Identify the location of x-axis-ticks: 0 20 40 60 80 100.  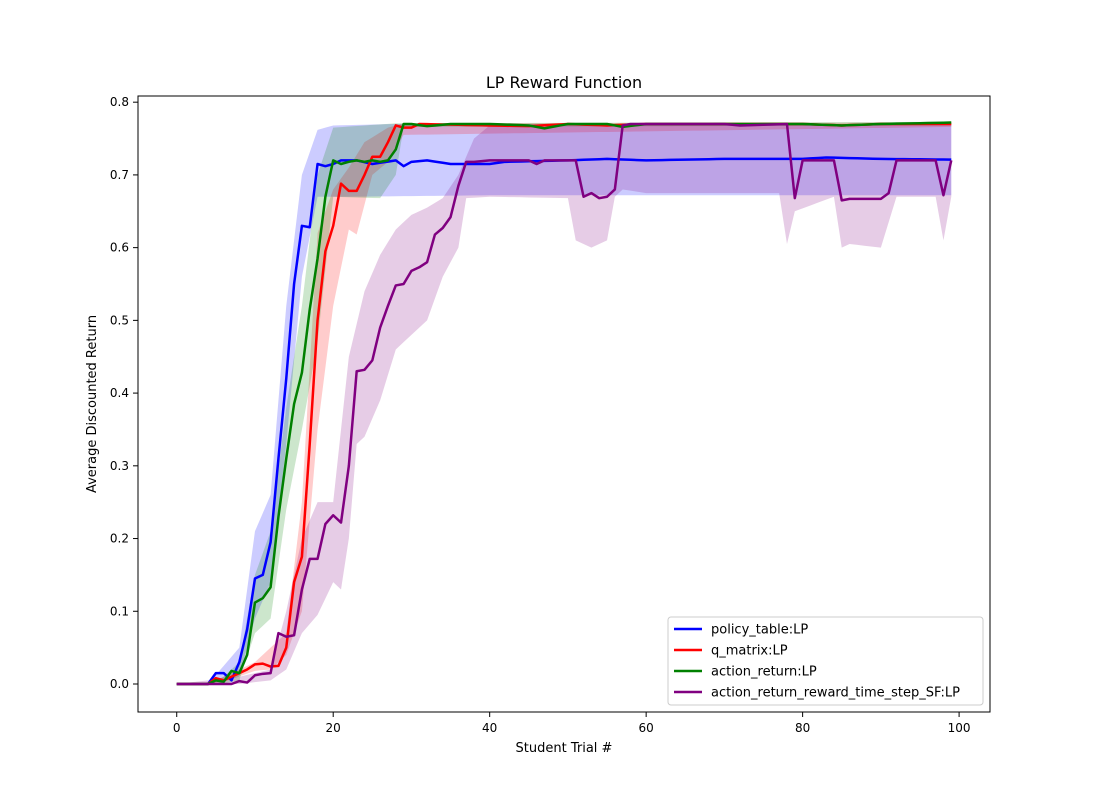
(572, 723).